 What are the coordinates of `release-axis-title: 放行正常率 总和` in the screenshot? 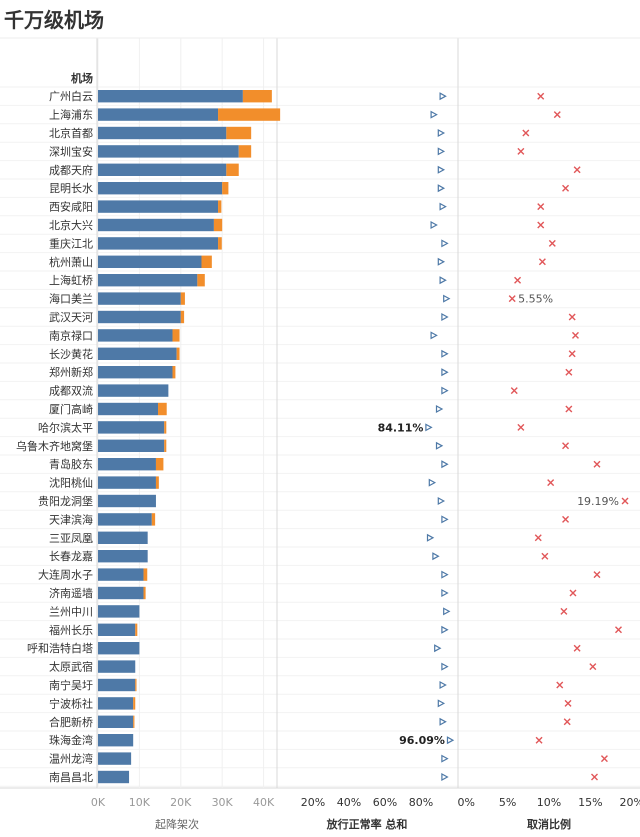 It's located at (367, 824).